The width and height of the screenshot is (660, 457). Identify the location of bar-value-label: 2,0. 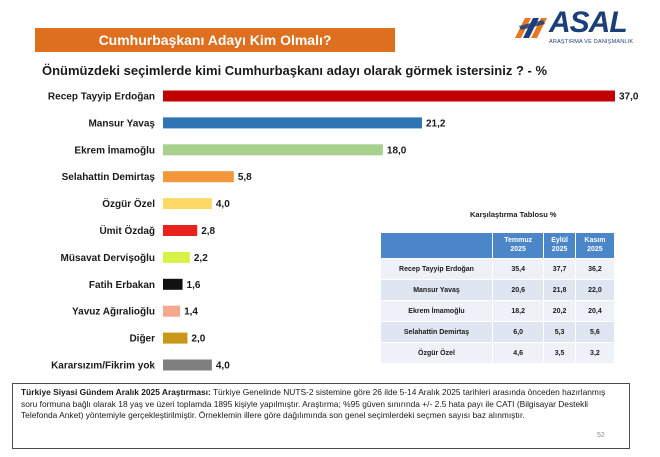
(198, 339).